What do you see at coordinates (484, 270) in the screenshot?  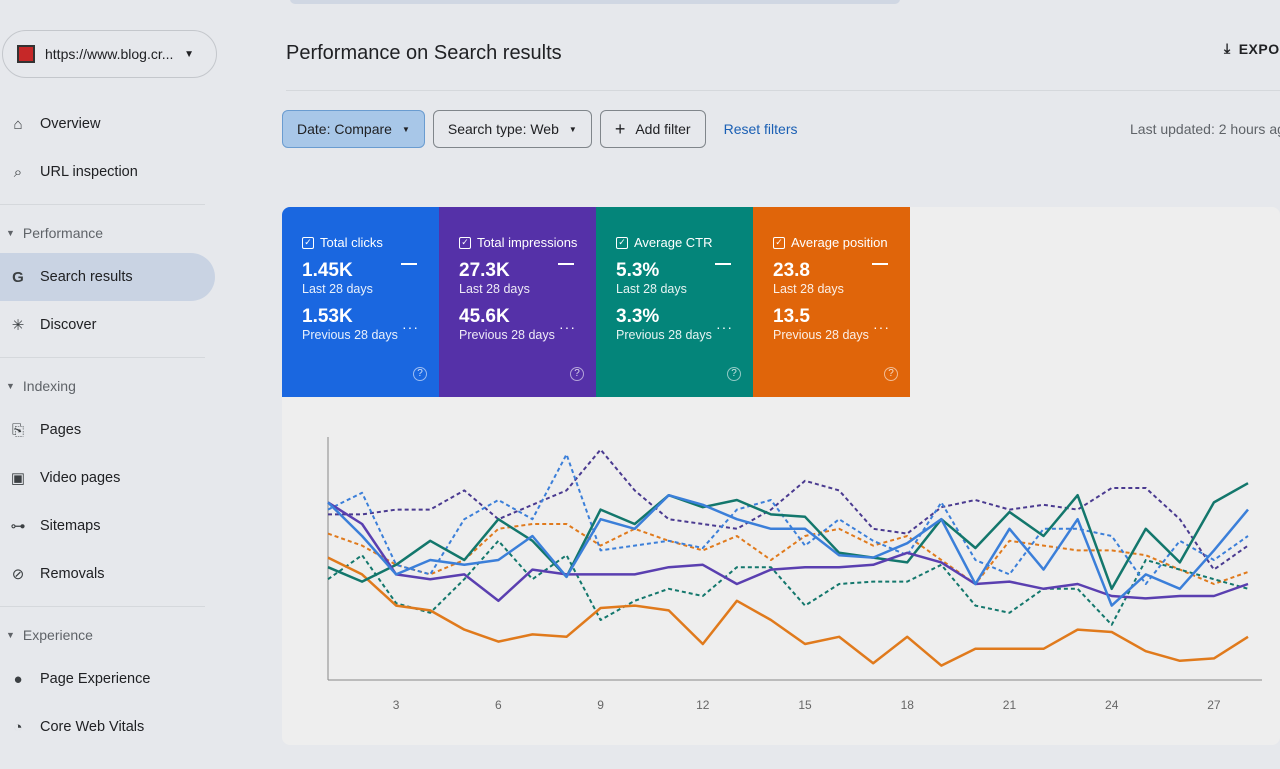 I see `current-value: 27.3K` at bounding box center [484, 270].